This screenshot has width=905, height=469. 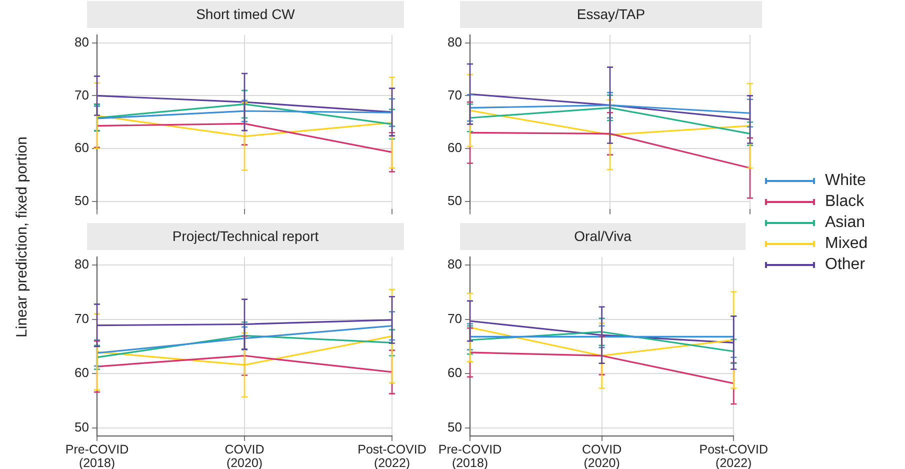 I want to click on legend-label: White, so click(x=845, y=181).